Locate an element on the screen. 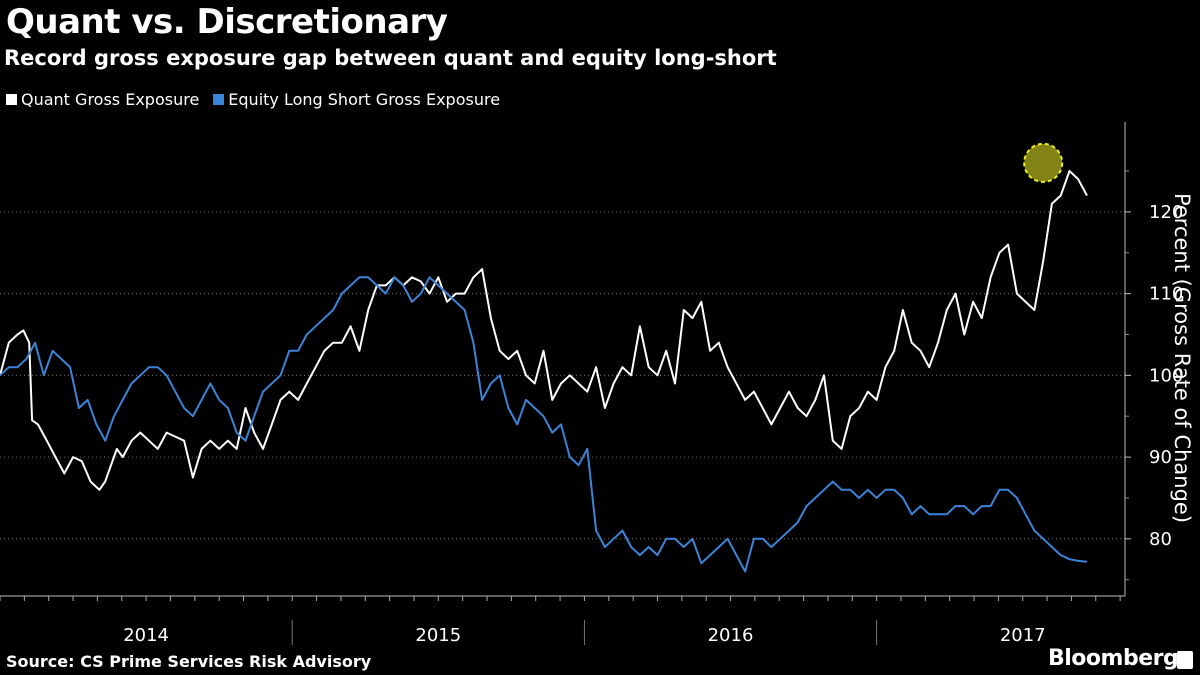 Image resolution: width=1200 pixels, height=675 pixels. x-tick-label-2017: 2017 is located at coordinates (1023, 635).